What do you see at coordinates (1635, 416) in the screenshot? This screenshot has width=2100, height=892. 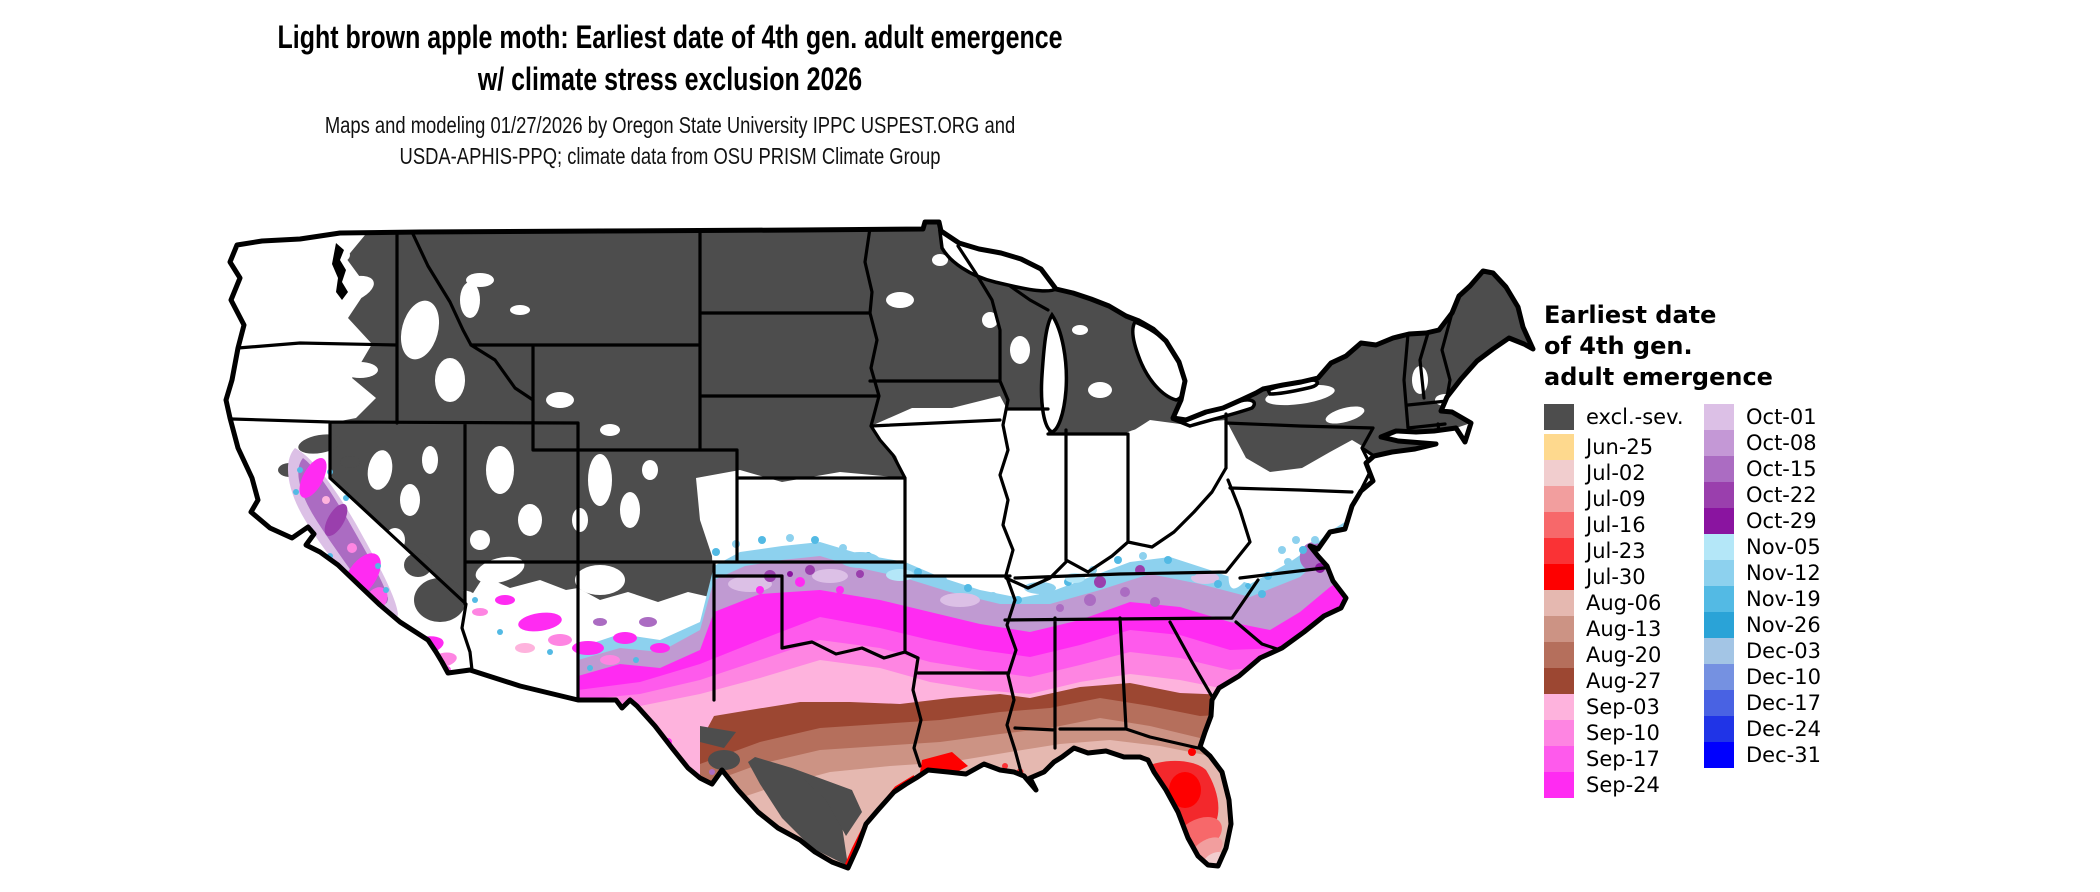 I see `legend-entry-label: excl.-sev.` at bounding box center [1635, 416].